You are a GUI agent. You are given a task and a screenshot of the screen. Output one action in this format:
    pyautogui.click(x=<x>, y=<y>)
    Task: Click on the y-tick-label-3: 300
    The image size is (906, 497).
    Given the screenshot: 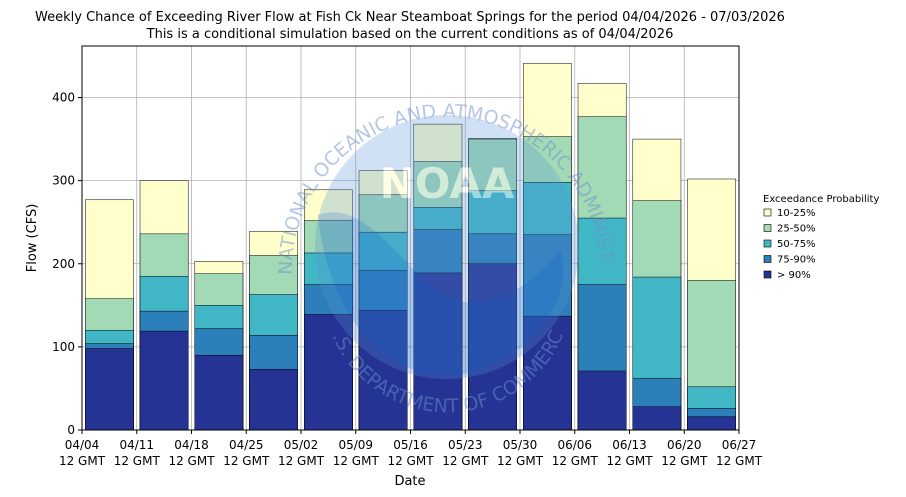 What is the action you would take?
    pyautogui.click(x=63, y=181)
    